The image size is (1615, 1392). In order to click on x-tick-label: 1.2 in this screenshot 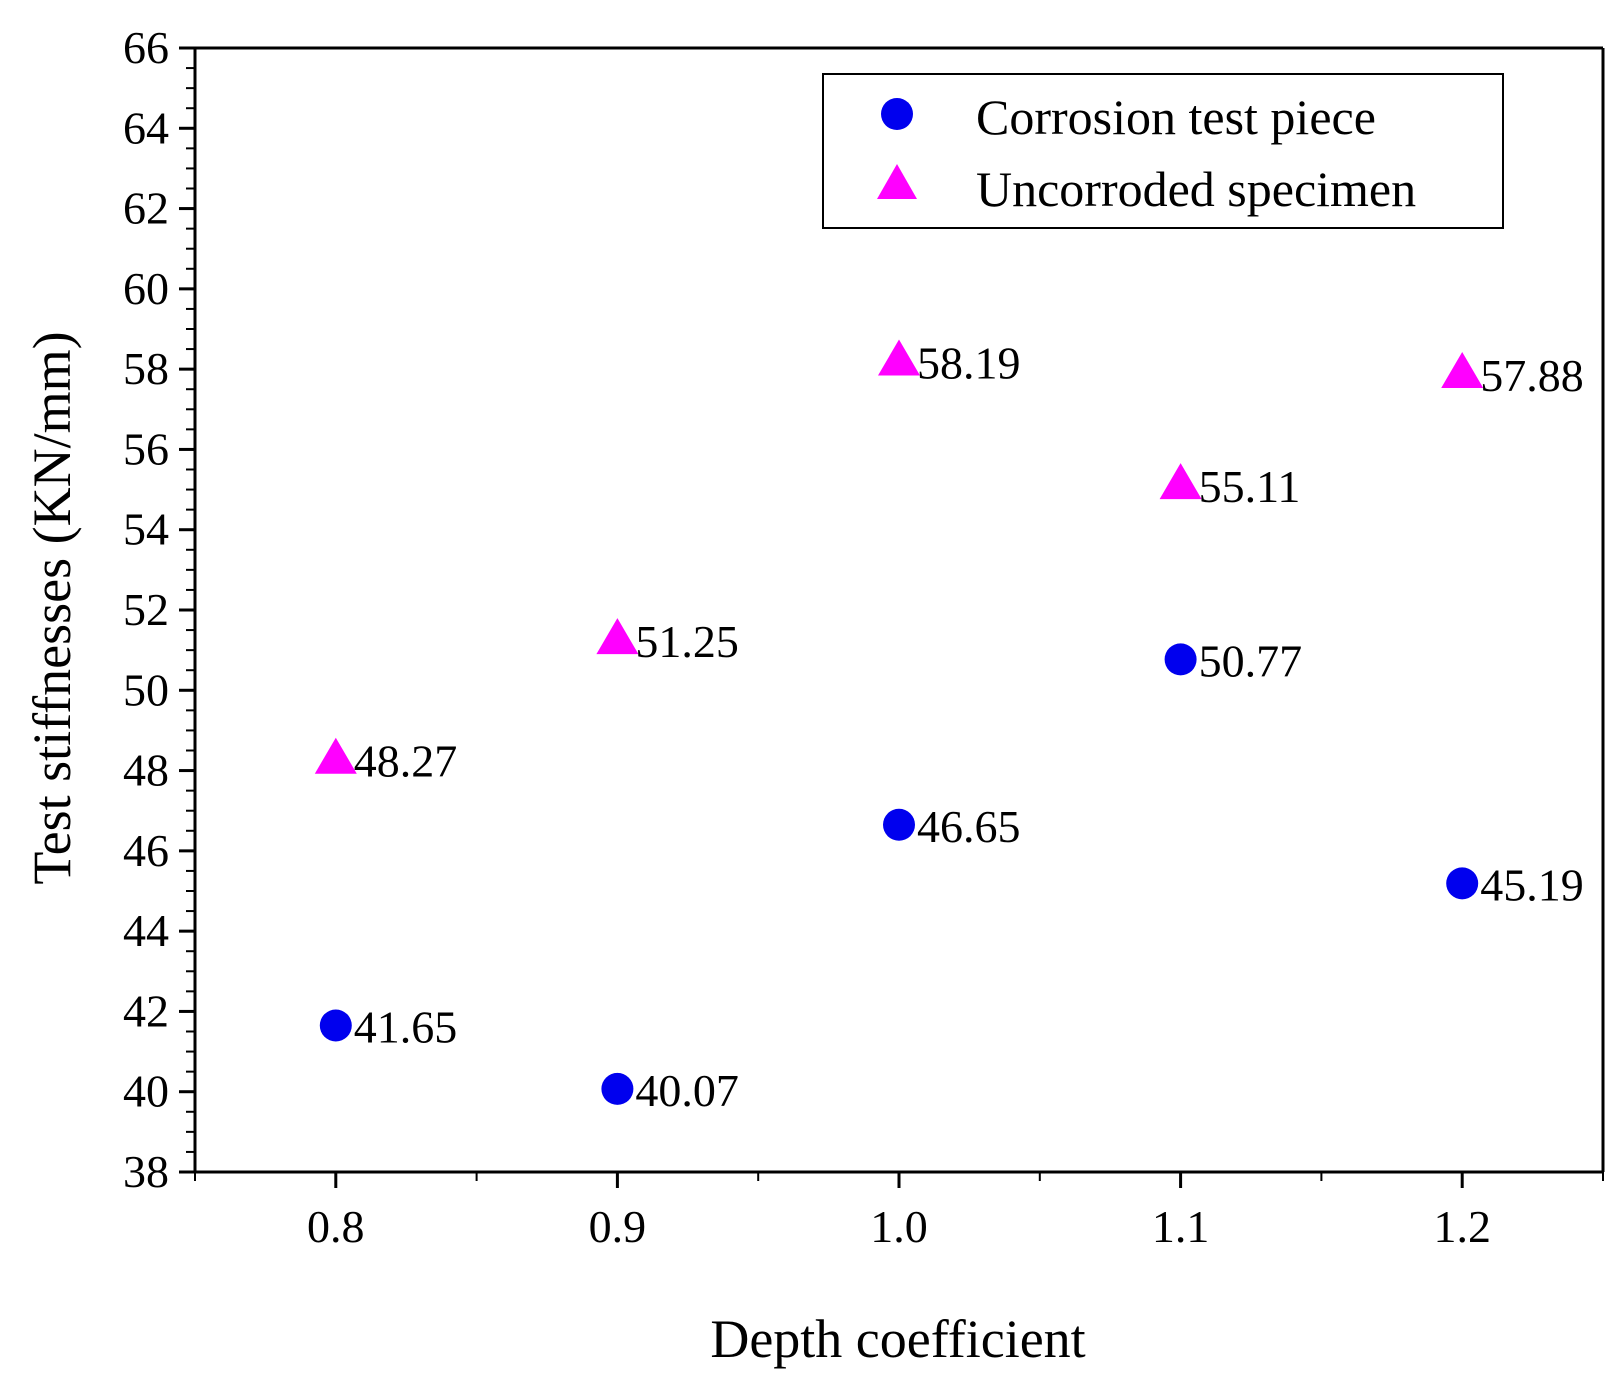, I will do `click(1462, 1226)`.